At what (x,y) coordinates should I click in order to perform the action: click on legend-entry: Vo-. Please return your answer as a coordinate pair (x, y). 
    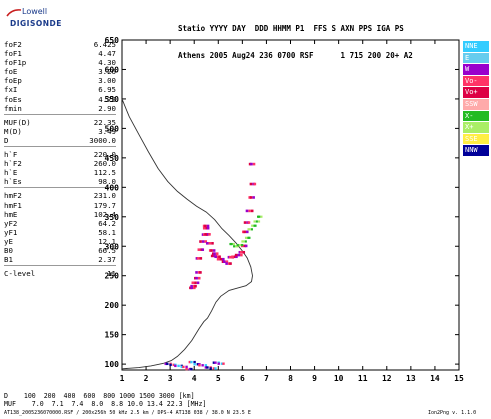
    Looking at the image, I should click on (476, 81).